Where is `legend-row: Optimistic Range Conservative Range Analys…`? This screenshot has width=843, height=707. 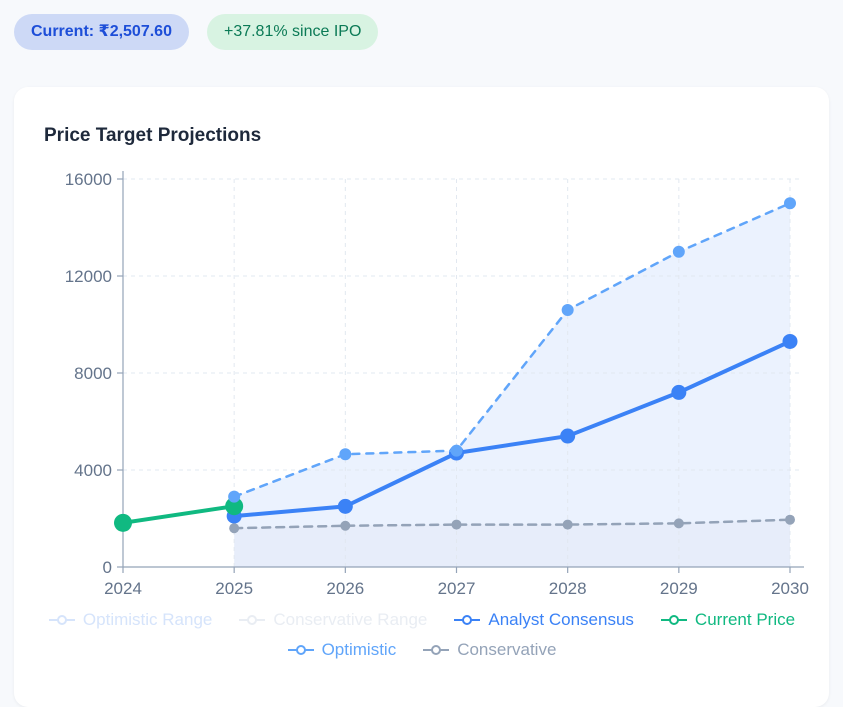 legend-row: Optimistic Range Conservative Range Analys… is located at coordinates (421, 620).